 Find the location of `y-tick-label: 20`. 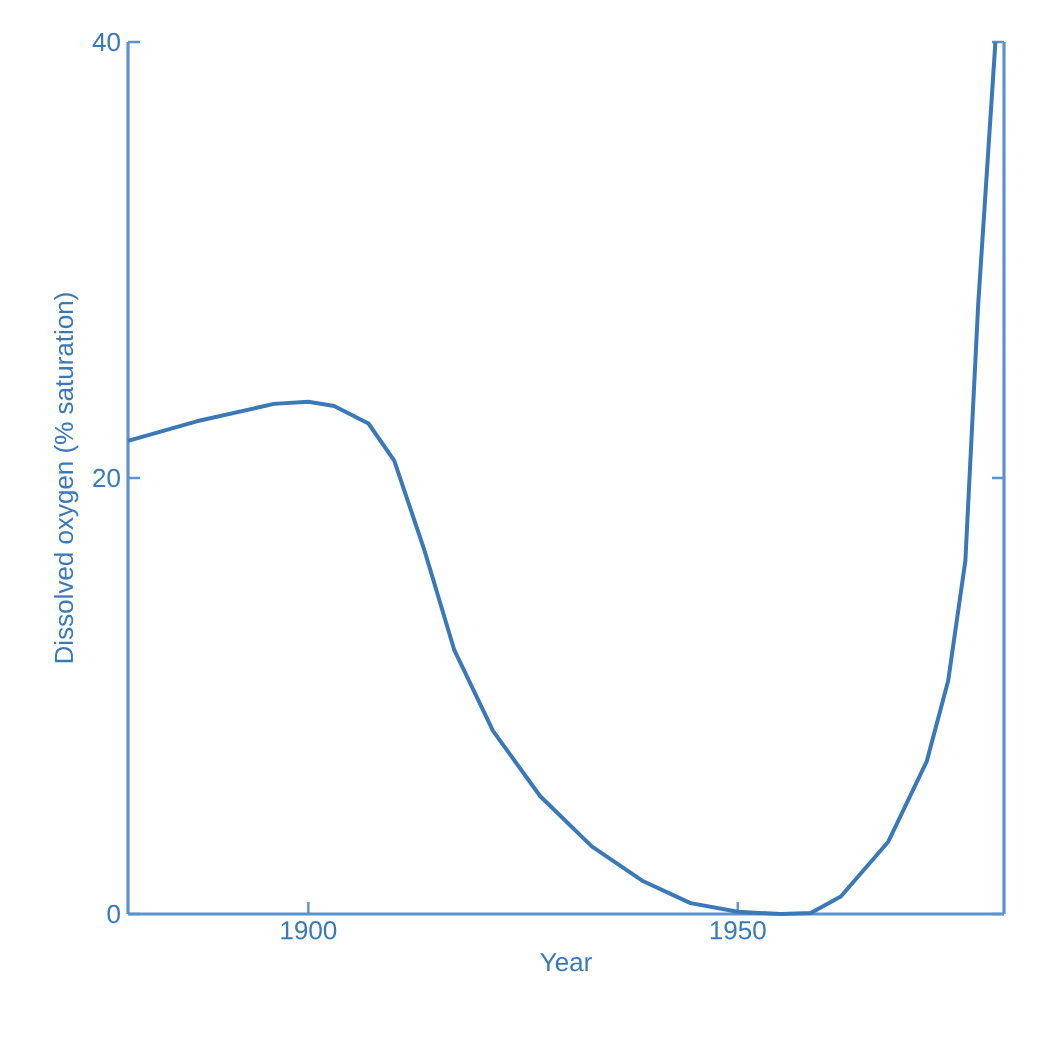

y-tick-label: 20 is located at coordinates (106, 478).